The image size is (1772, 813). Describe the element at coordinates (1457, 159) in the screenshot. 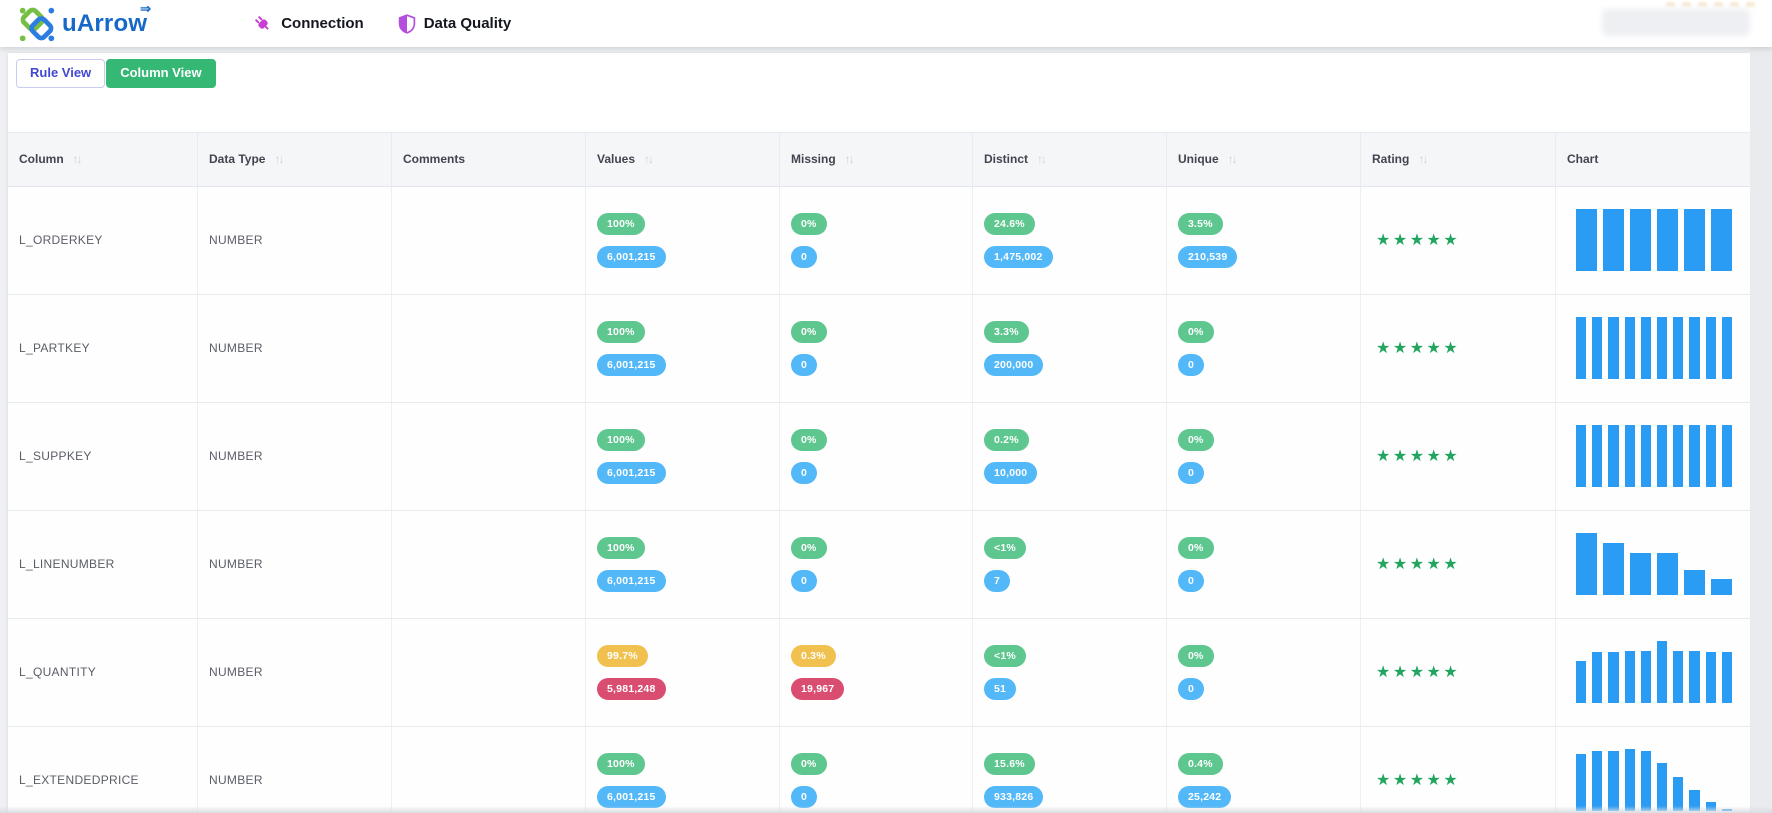

I see `header-cell-rating: Rating ↑↓` at that location.